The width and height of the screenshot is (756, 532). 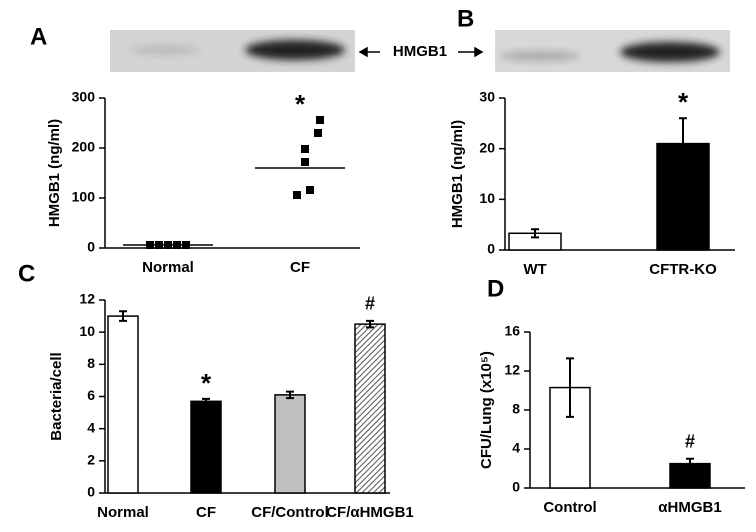 What do you see at coordinates (569, 507) in the screenshot?
I see `x-tick-label: Control` at bounding box center [569, 507].